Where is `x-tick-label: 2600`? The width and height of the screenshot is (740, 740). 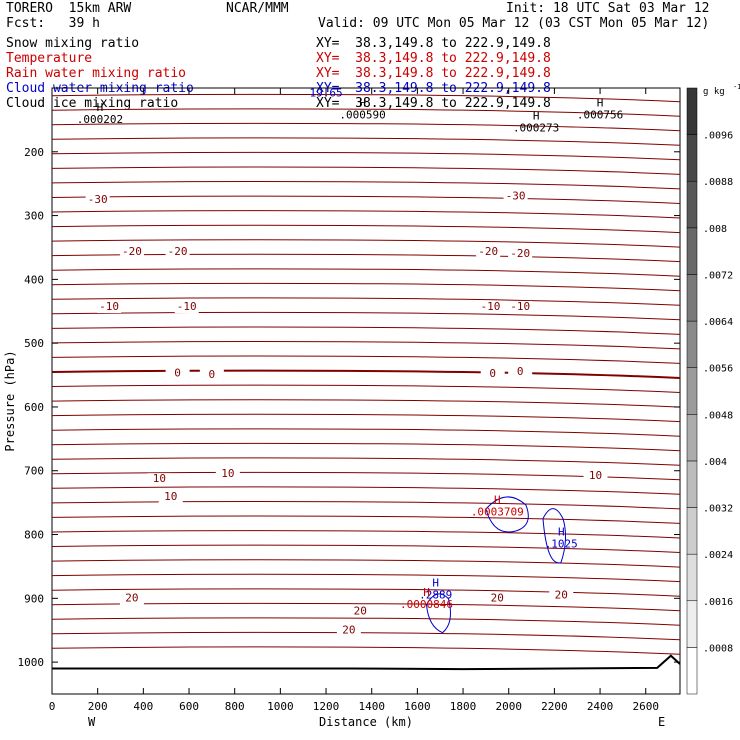 x-tick-label: 2600 is located at coordinates (645, 706).